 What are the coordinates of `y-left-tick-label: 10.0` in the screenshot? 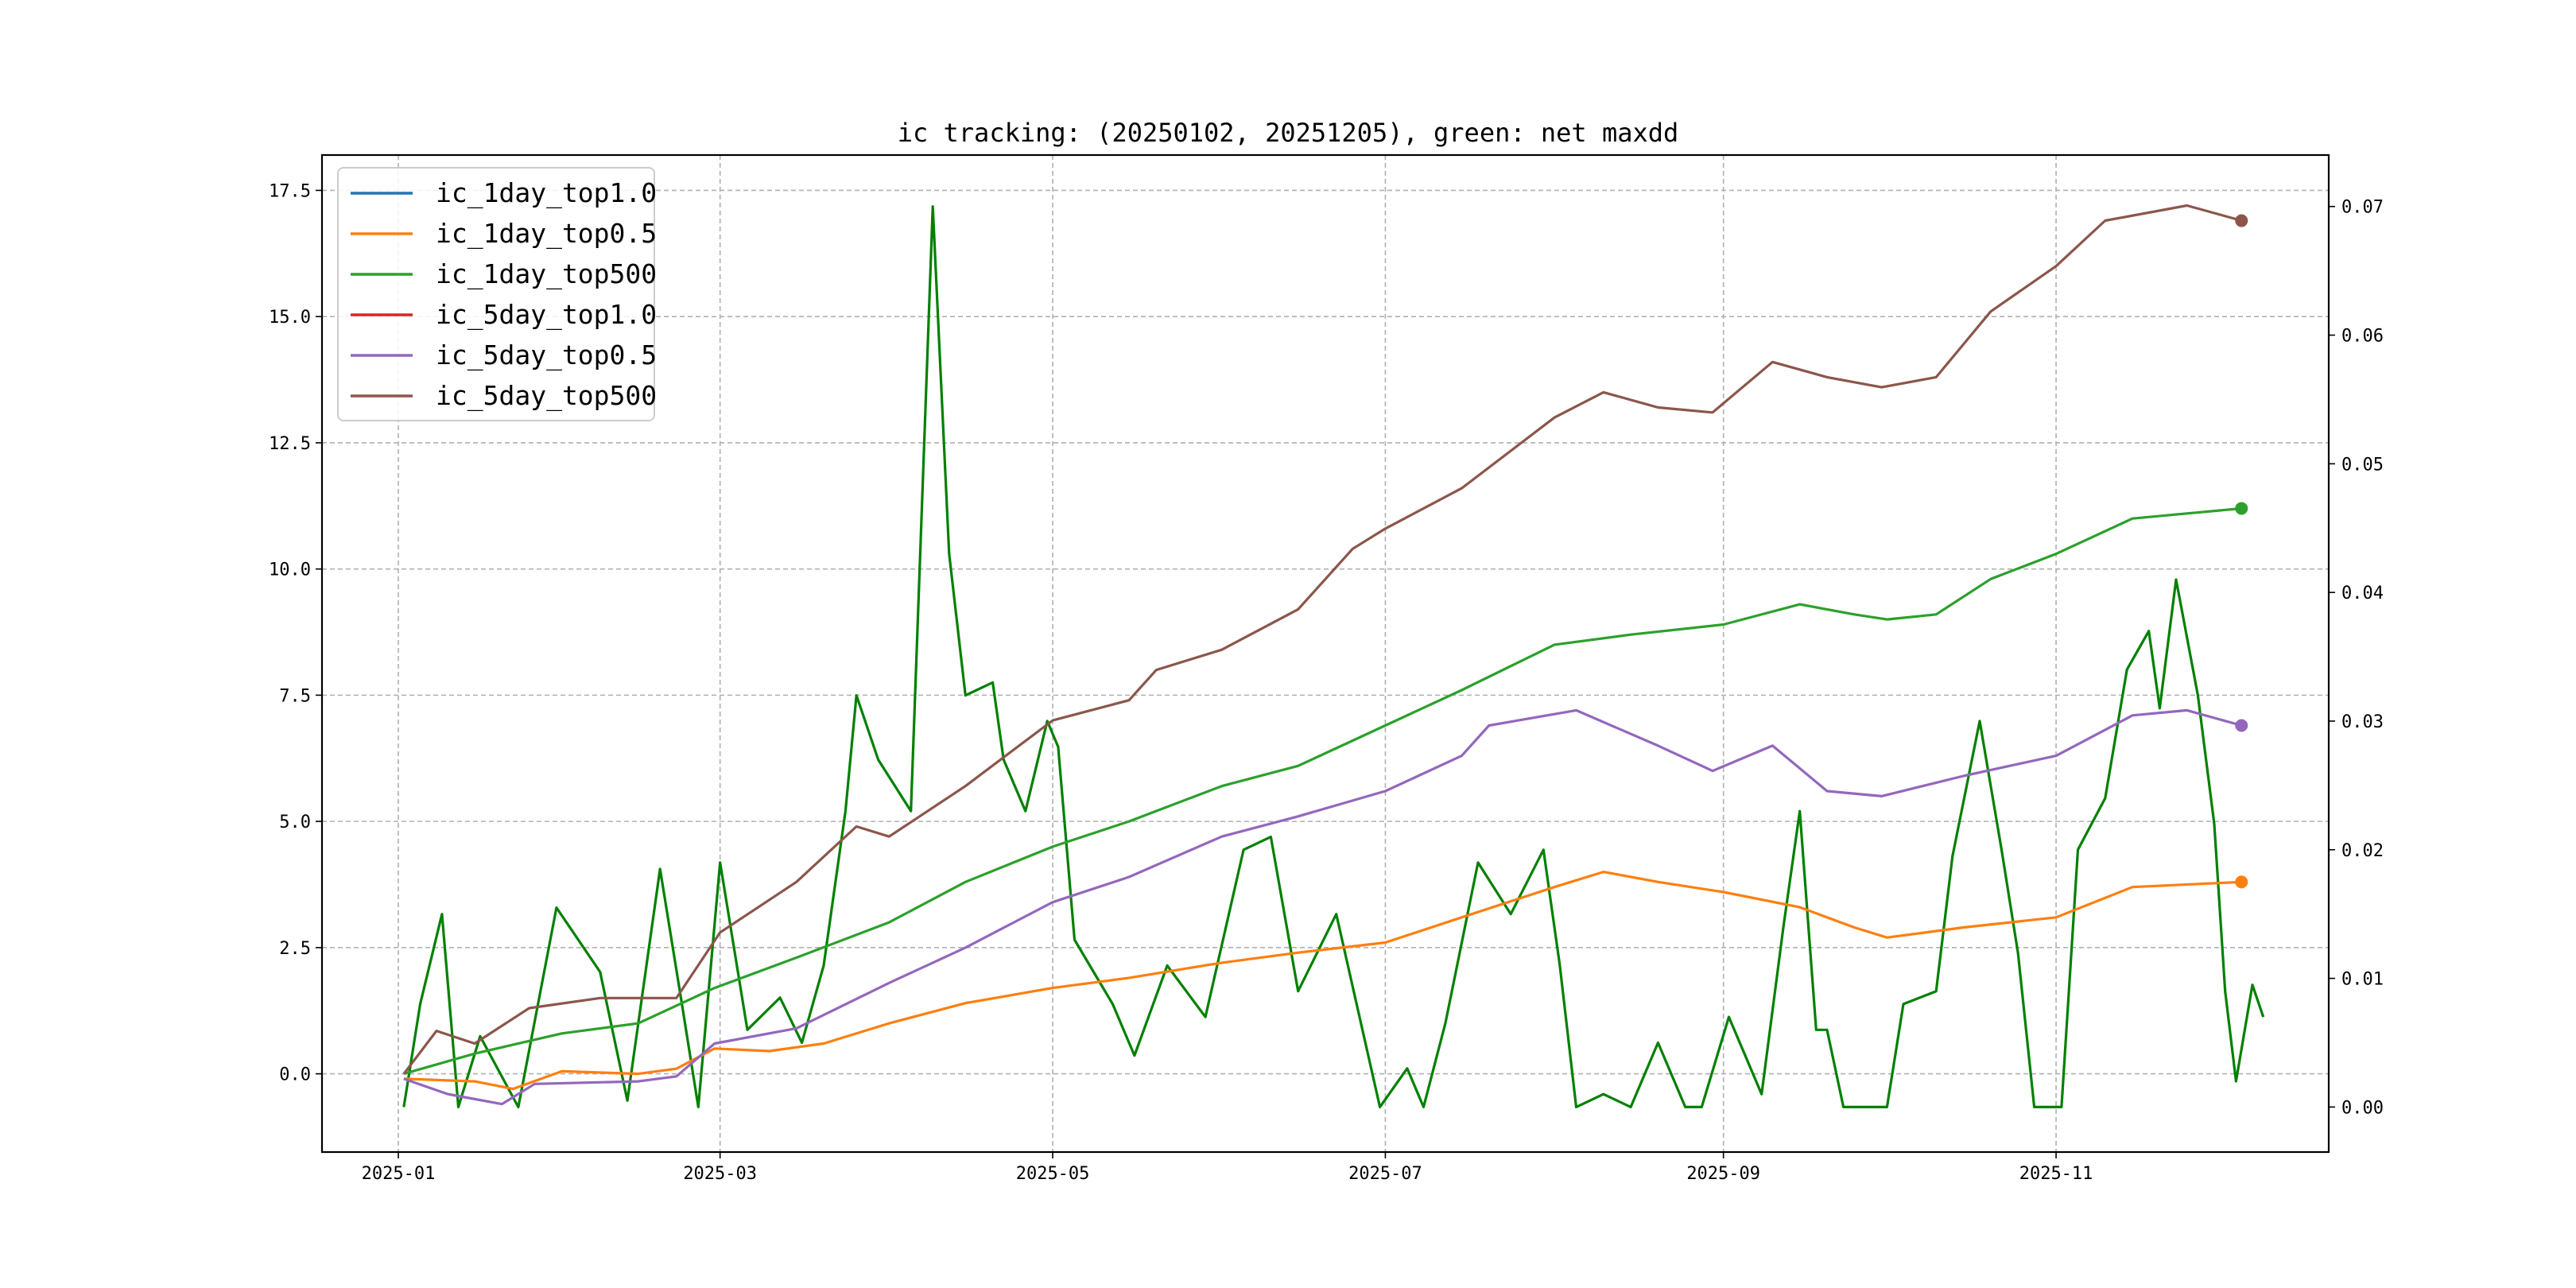 It's located at (290, 570).